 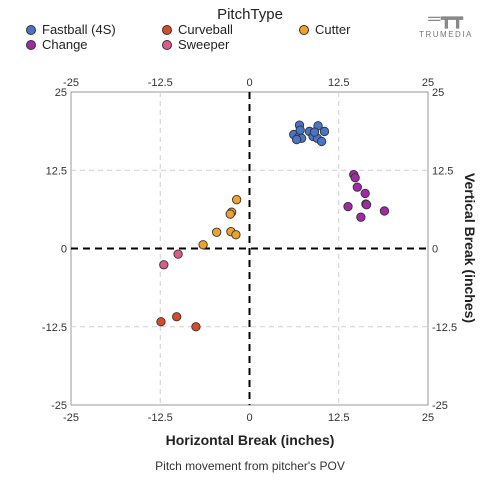 What do you see at coordinates (428, 83) in the screenshot?
I see `x-tick-label-top: 25` at bounding box center [428, 83].